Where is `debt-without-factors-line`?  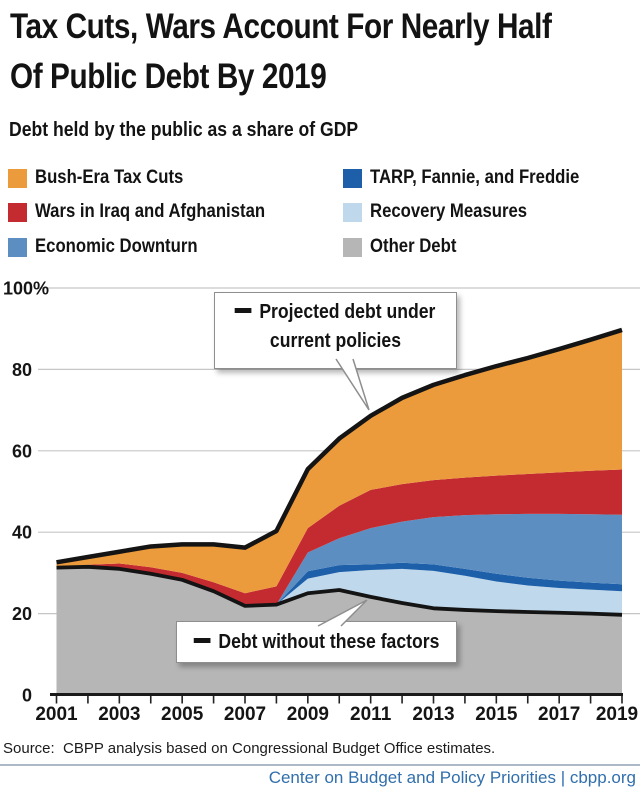 debt-without-factors-line is located at coordinates (339, 590).